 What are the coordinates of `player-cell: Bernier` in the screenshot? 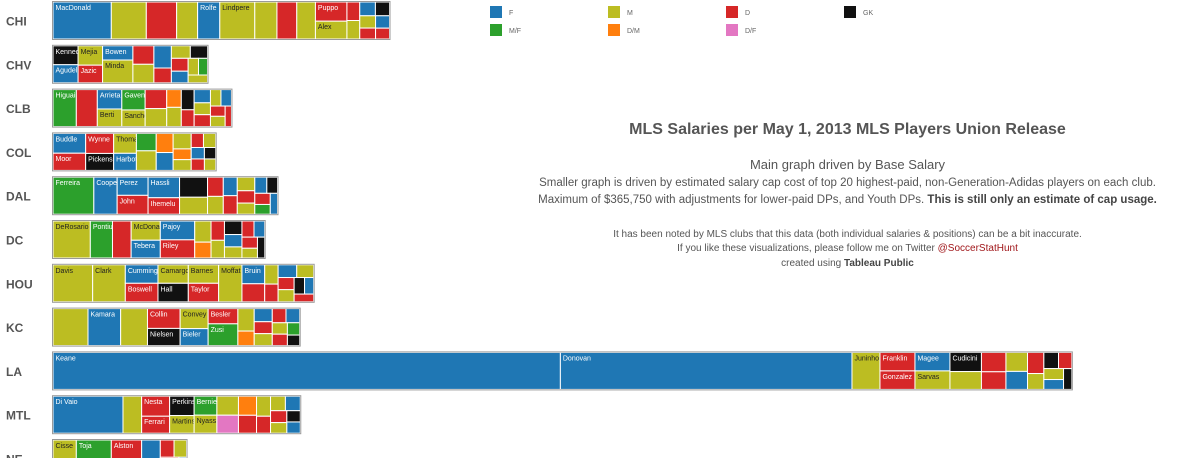 It's located at (206, 405).